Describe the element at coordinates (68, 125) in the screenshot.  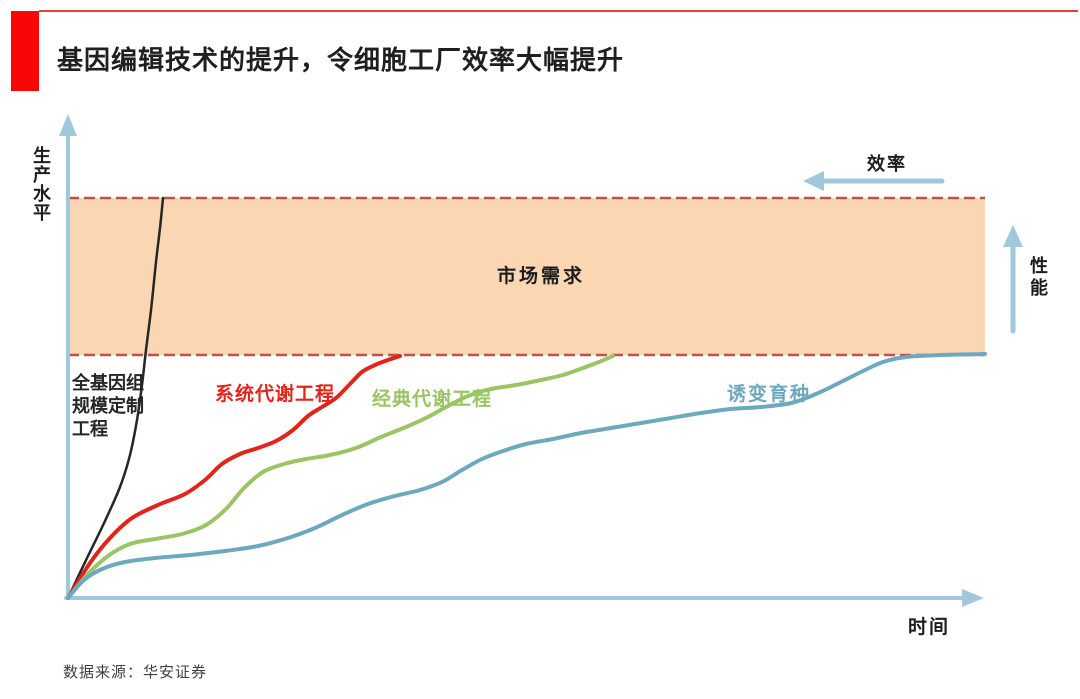
I see `y-axis-arrow-icon` at that location.